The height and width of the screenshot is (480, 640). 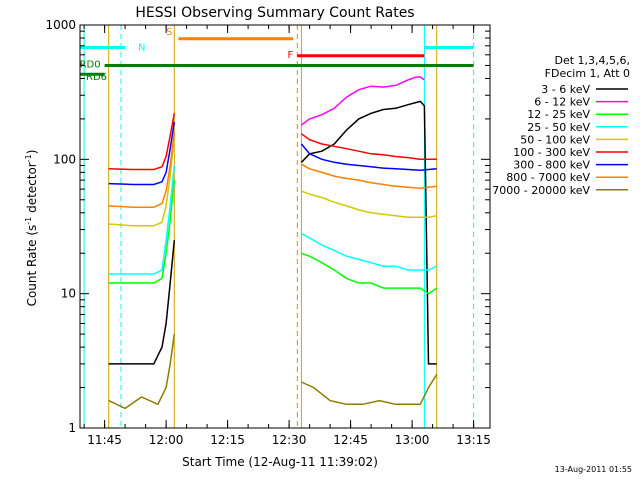 What do you see at coordinates (32, 152) in the screenshot?
I see `y-axis-label-part3: )` at bounding box center [32, 152].